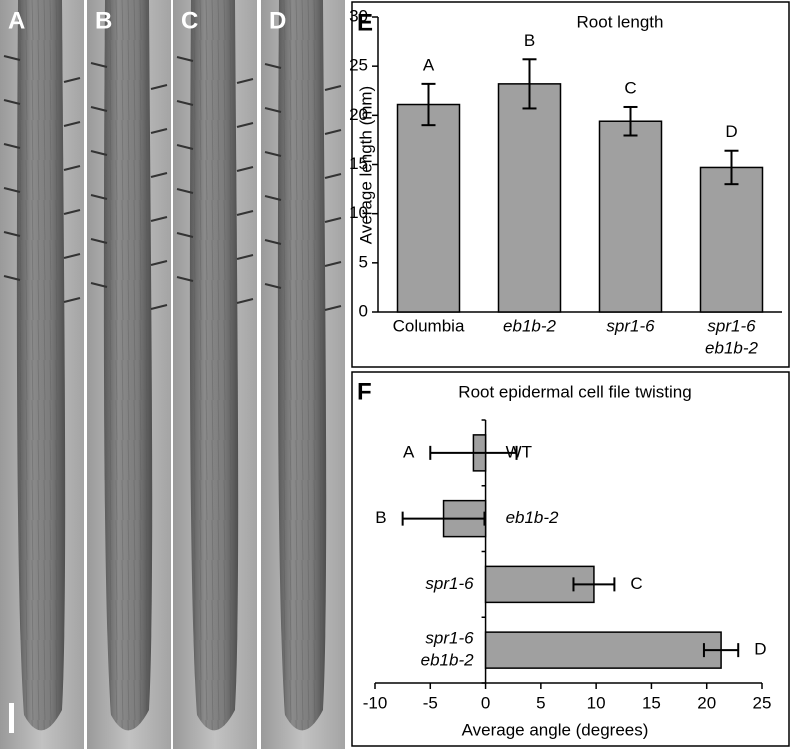 The image size is (793, 749). Describe the element at coordinates (358, 163) in the screenshot. I see `y-tick-label: 15` at that location.